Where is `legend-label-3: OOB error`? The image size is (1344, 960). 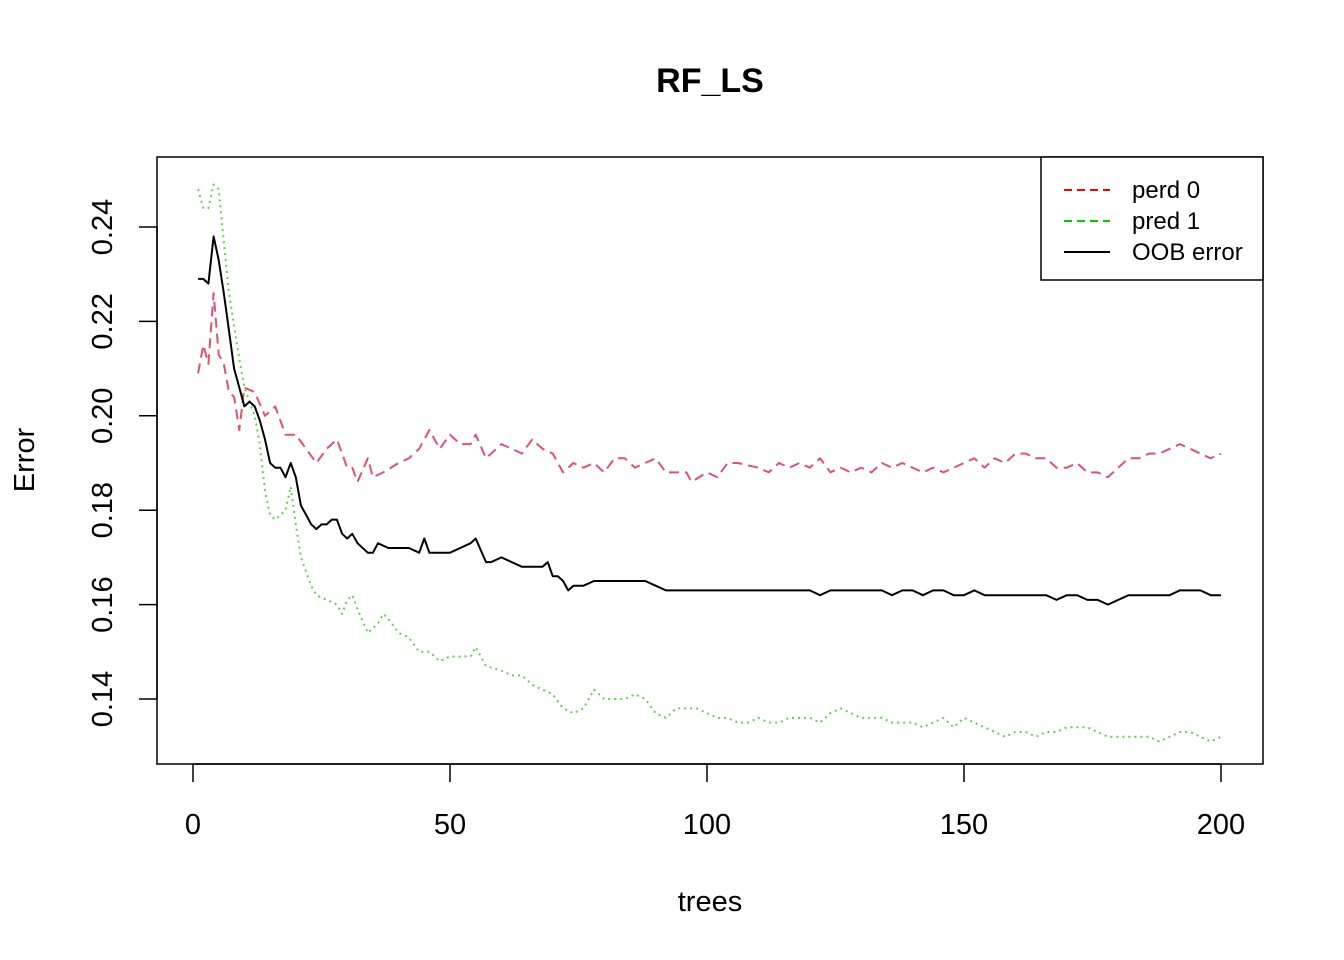
legend-label-3: OOB error is located at coordinates (1187, 252).